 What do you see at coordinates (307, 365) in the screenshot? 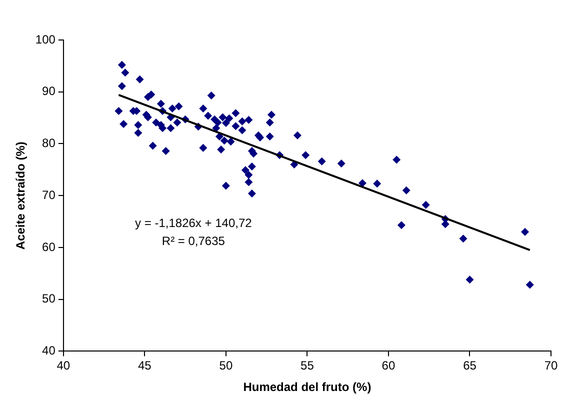
I see `x-tick-label: 55` at bounding box center [307, 365].